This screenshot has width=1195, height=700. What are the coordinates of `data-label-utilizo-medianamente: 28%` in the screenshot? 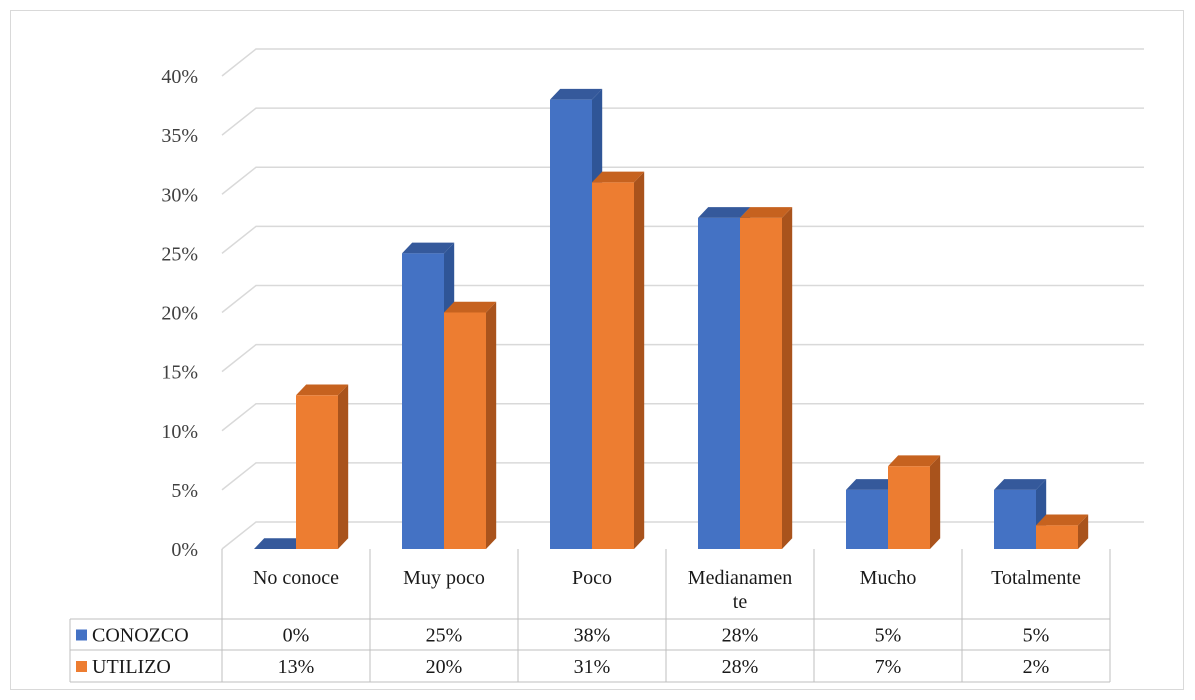 It's located at (740, 667).